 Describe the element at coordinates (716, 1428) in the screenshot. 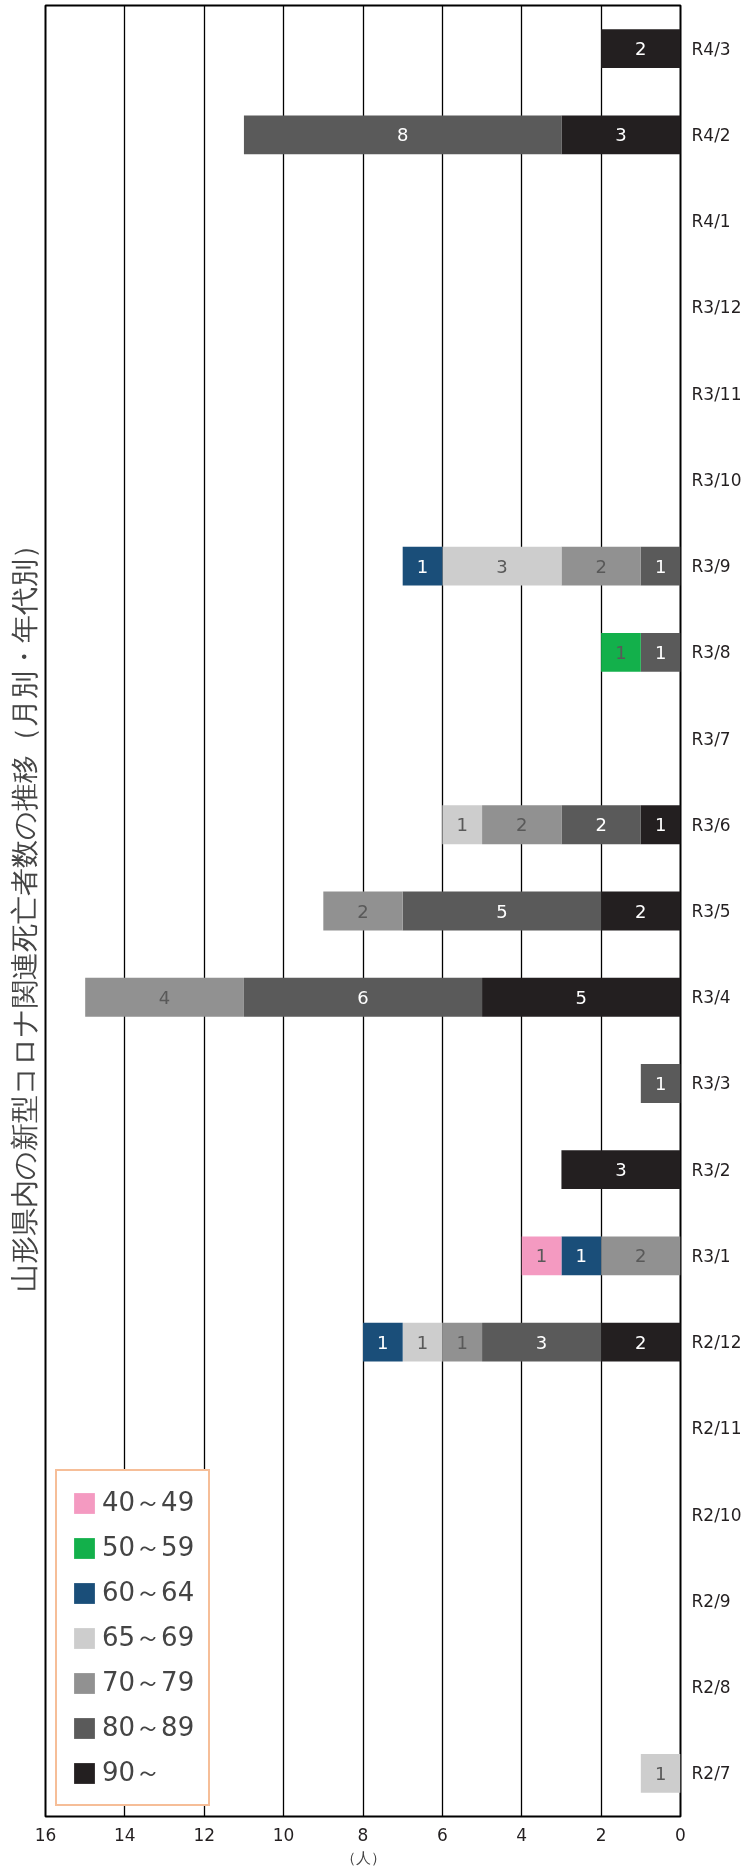

I see `y-tick-label: R2/11` at that location.